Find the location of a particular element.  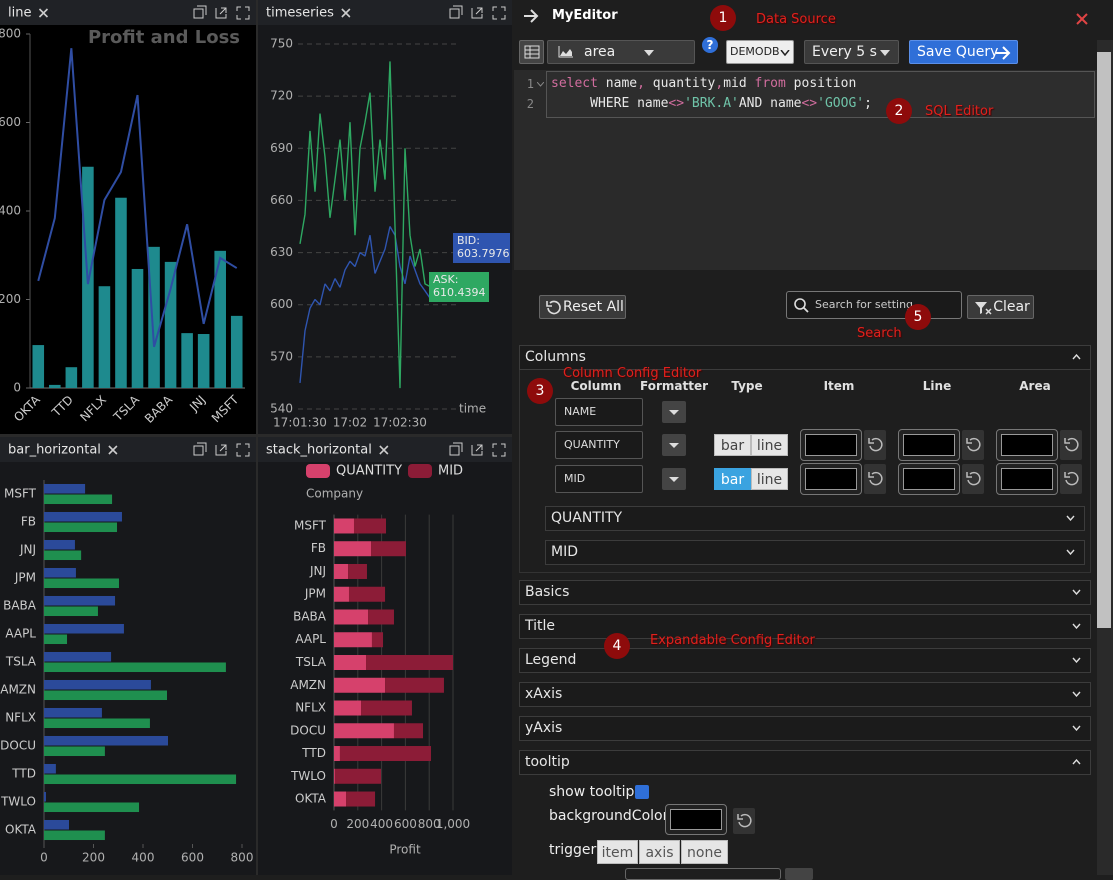

option-label: trigger is located at coordinates (573, 850).